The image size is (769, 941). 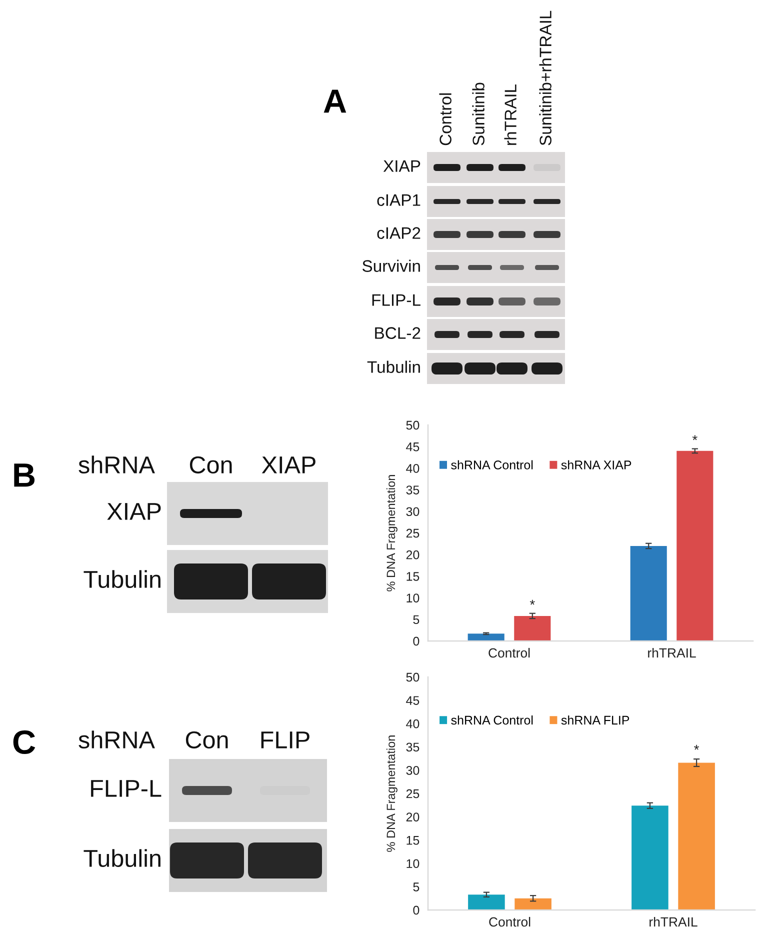 What do you see at coordinates (391, 266) in the screenshot?
I see `category-label: Survivin` at bounding box center [391, 266].